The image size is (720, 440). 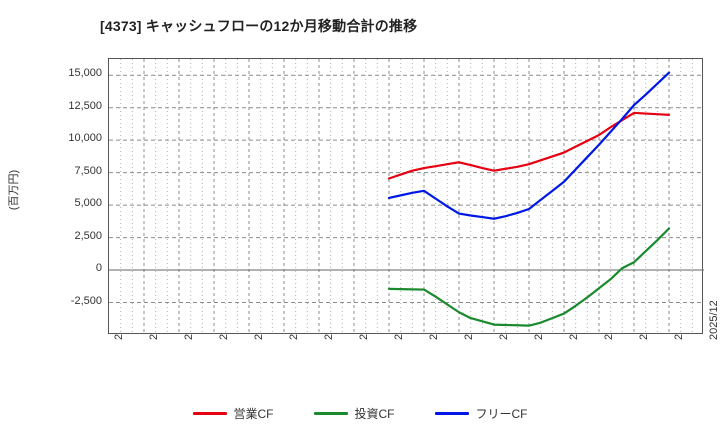 I want to click on chart-legend: 営業CF 投資CF フリーCF, so click(x=360, y=413).